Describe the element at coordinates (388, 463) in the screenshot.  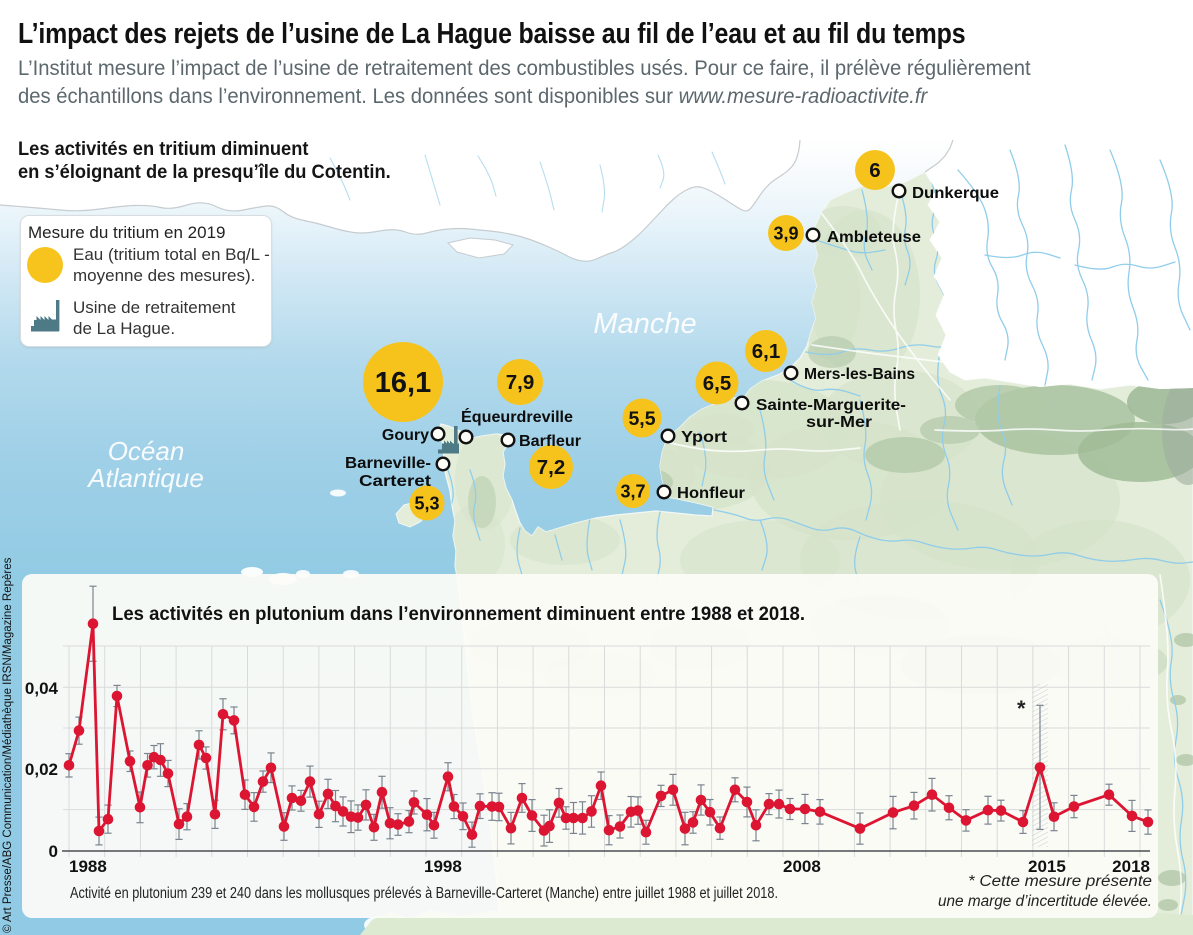
I see `svg-text: Barneville-` at that location.